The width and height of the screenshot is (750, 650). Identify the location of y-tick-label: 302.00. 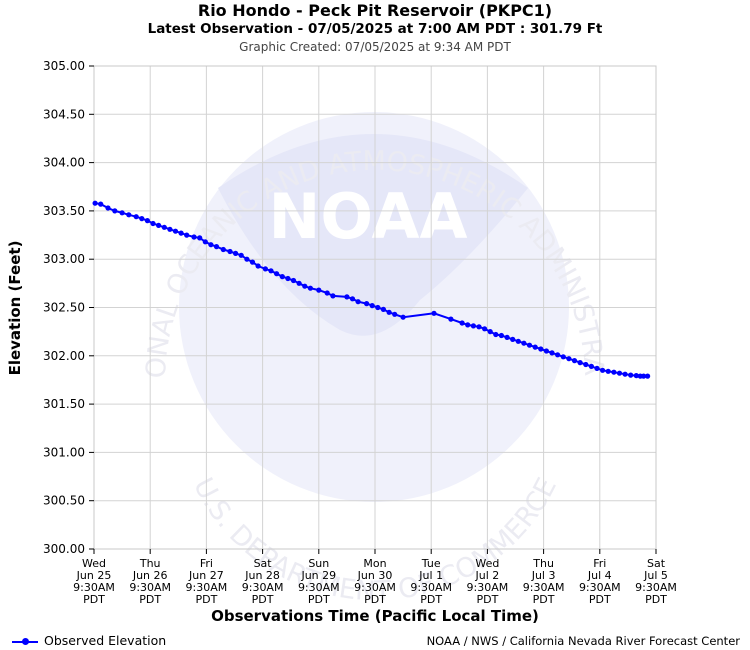
(64, 356).